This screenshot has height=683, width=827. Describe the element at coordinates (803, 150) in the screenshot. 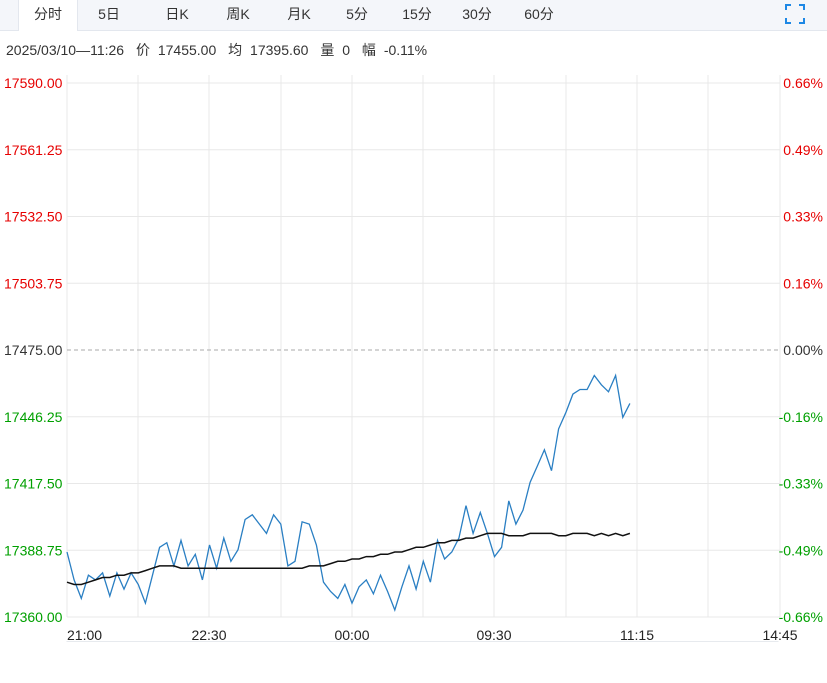

I see `y-tick-right: 0.49%` at that location.